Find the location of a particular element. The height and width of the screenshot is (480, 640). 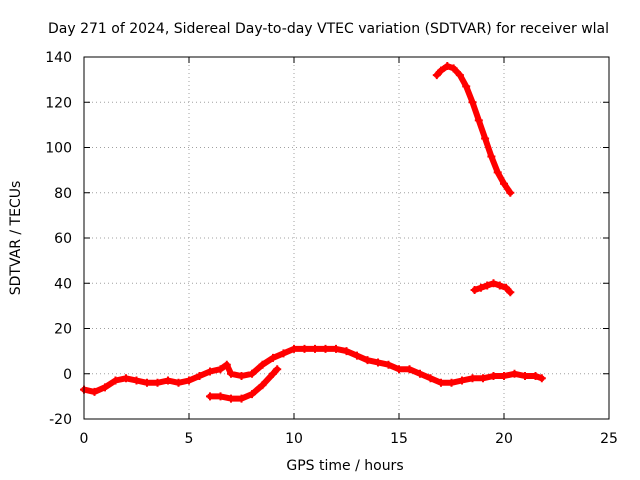

x-tick-label: 0 is located at coordinates (84, 439).